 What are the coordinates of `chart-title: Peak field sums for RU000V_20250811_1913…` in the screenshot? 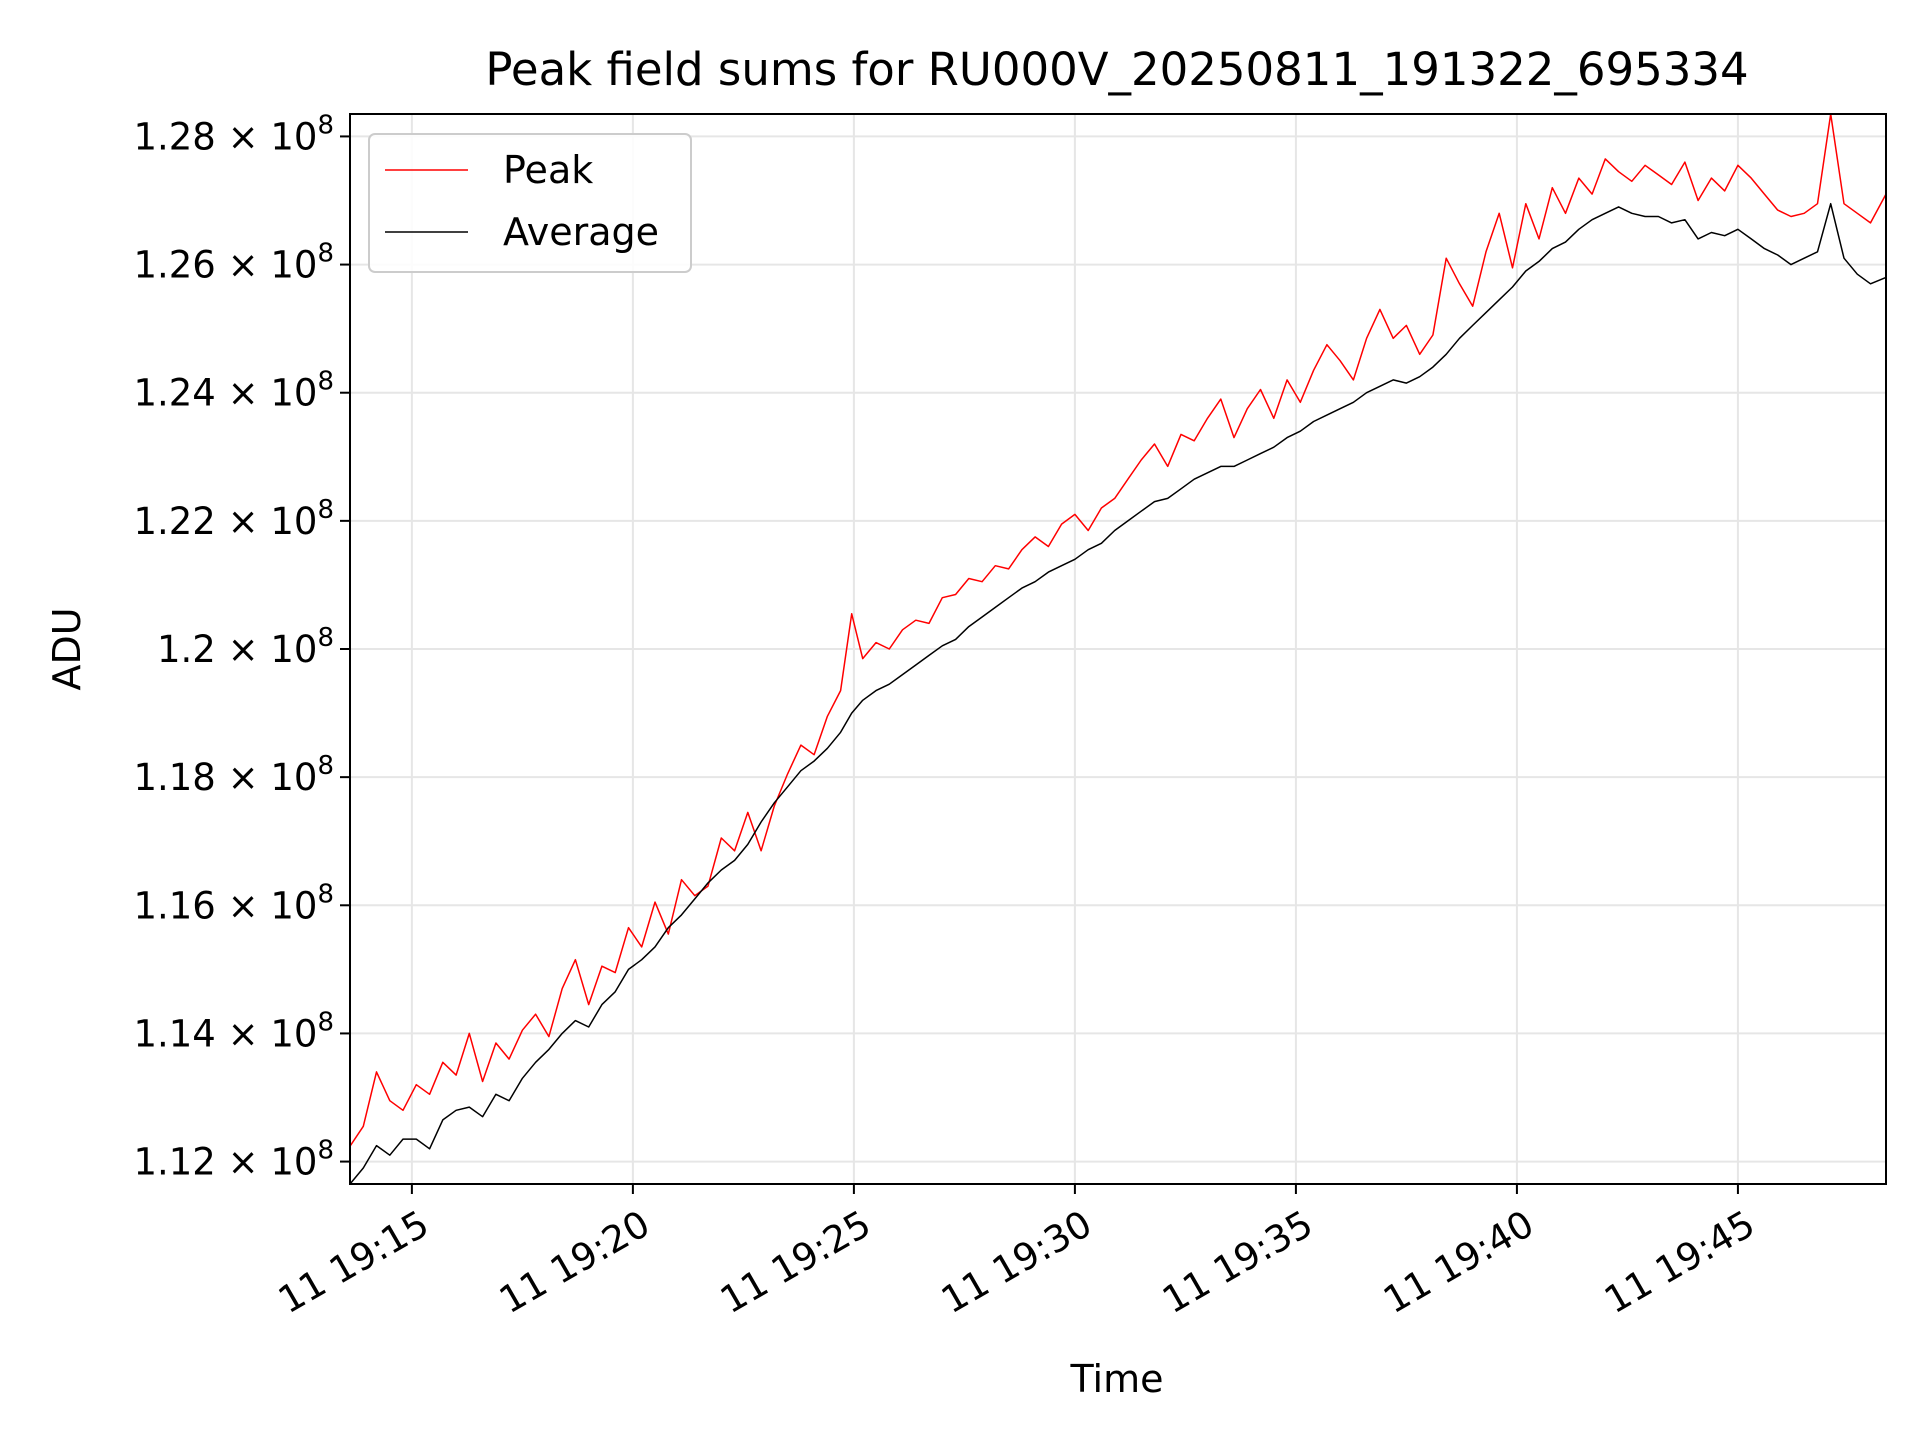 It's located at (1116, 69).